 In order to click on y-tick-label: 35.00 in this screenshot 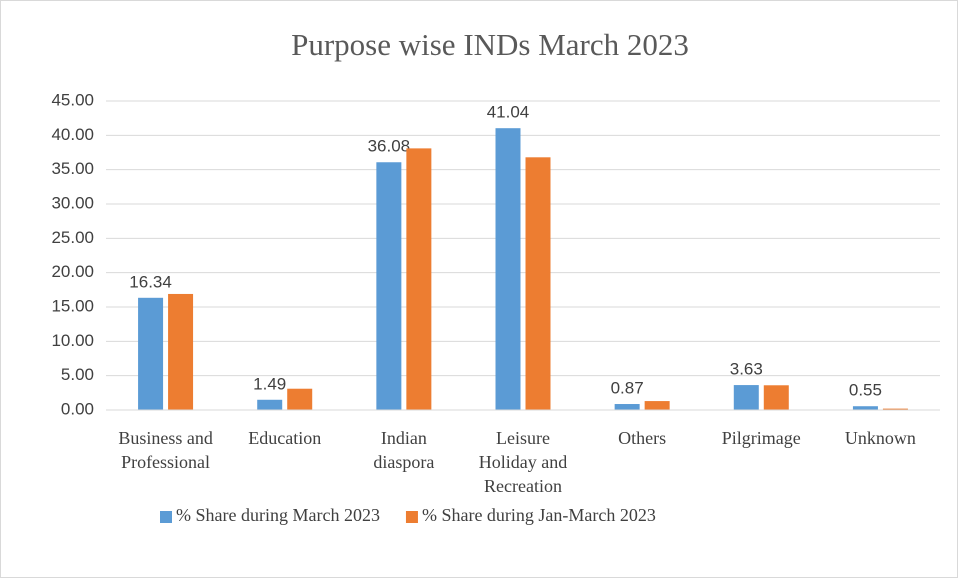, I will do `click(72, 168)`.